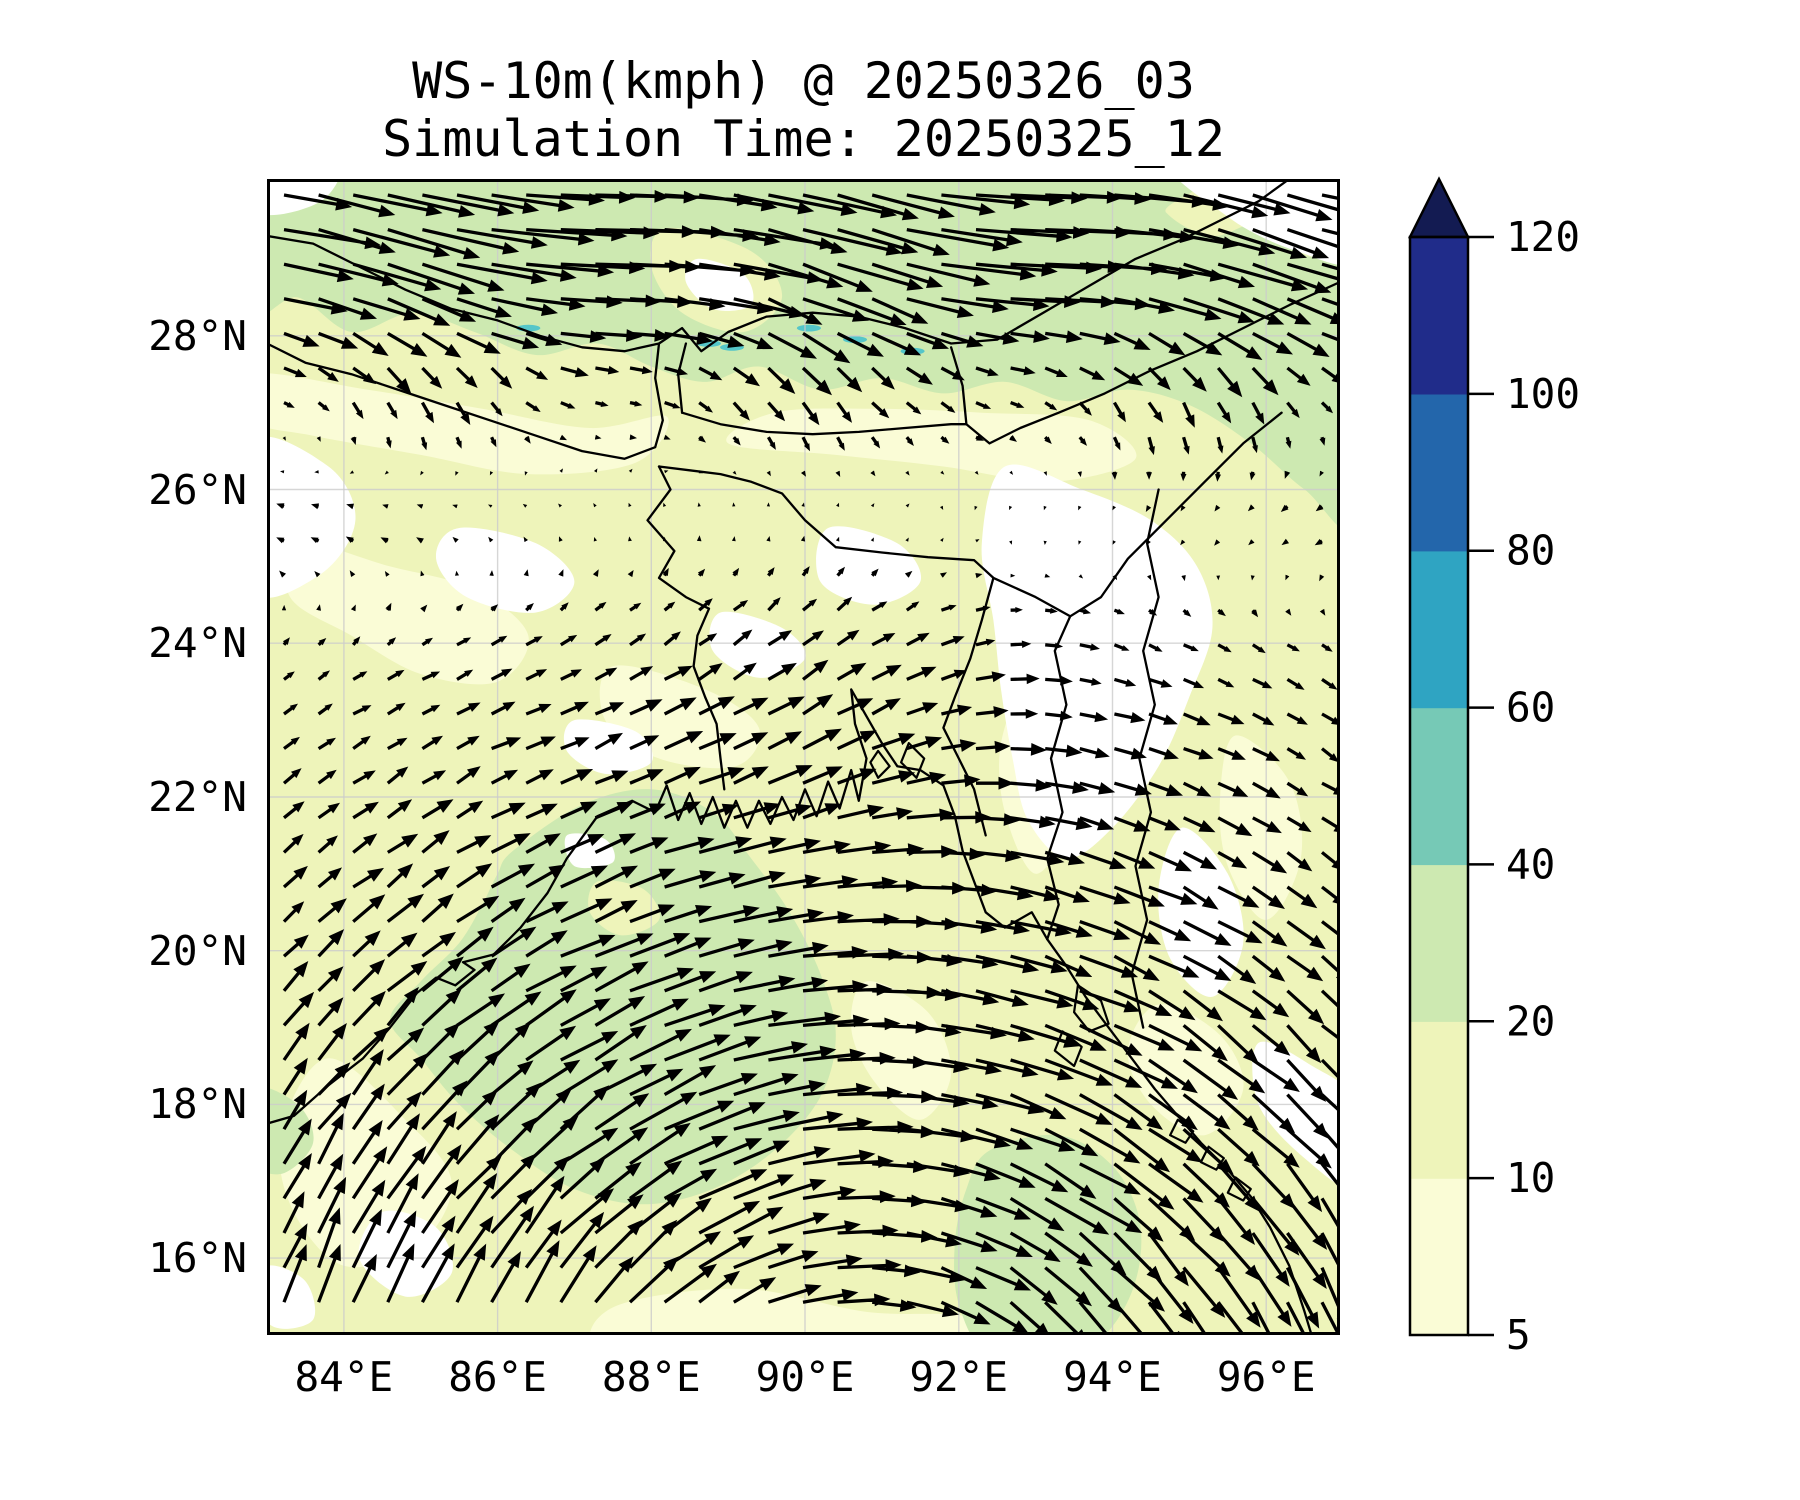 The image size is (1800, 1500). I want to click on contour-patch-pale-band-subhimalaya-east, so click(931, 445).